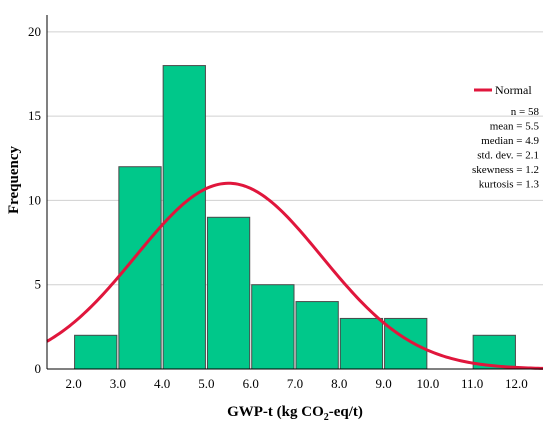  Describe the element at coordinates (326, 417) in the screenshot. I see `x-axis-title-subscript: 2` at that location.